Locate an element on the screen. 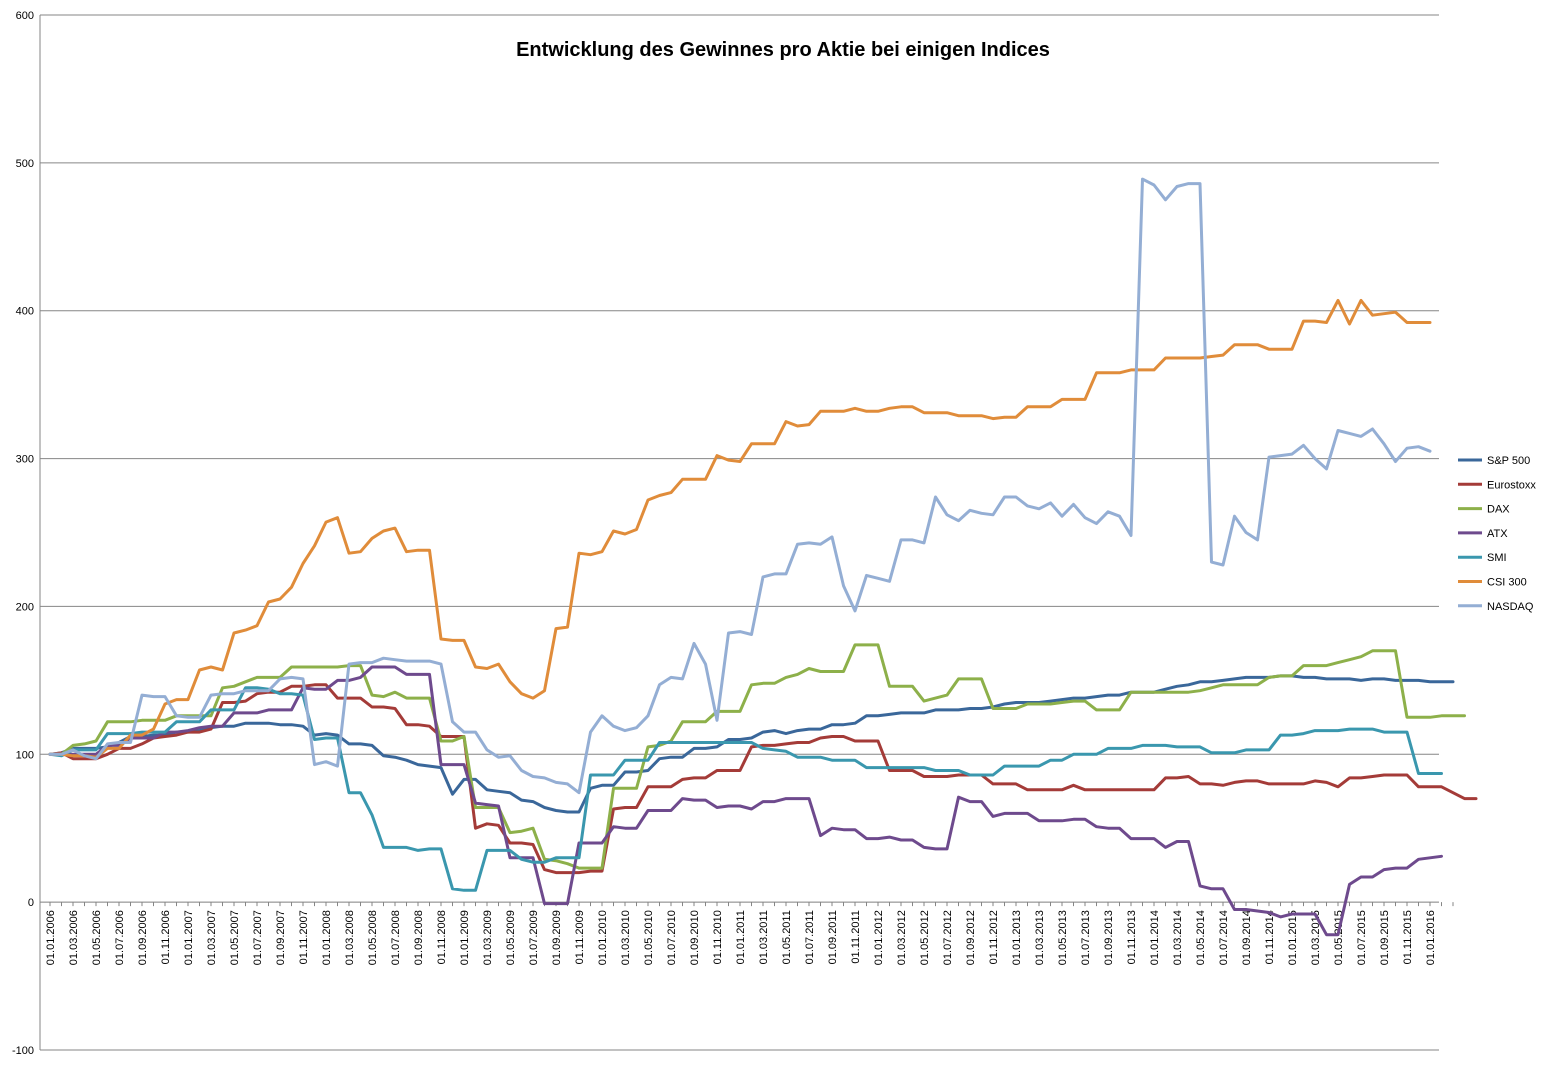 This screenshot has height=1066, width=1556. legend-label: SMI is located at coordinates (1497, 558).